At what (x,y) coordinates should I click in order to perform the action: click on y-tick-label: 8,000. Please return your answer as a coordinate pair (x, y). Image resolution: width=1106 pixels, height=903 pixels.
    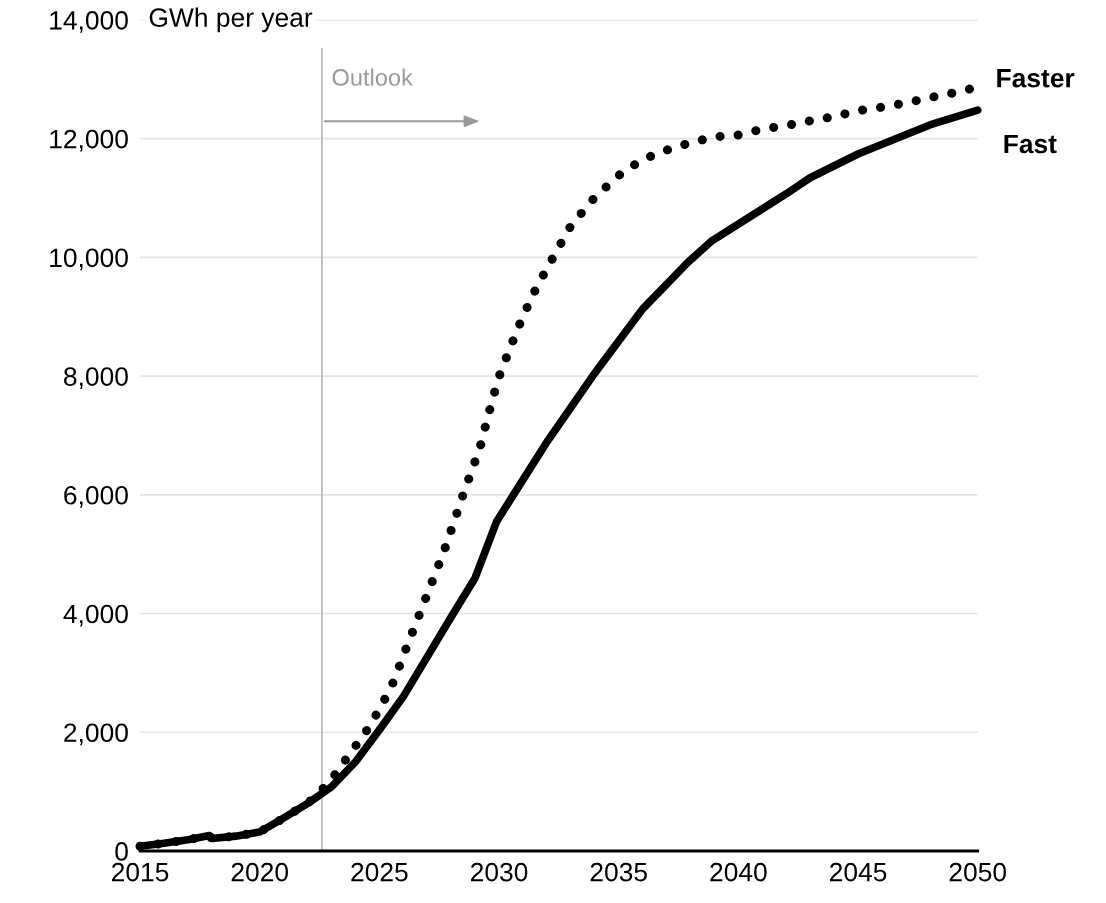
    Looking at the image, I should click on (96, 378).